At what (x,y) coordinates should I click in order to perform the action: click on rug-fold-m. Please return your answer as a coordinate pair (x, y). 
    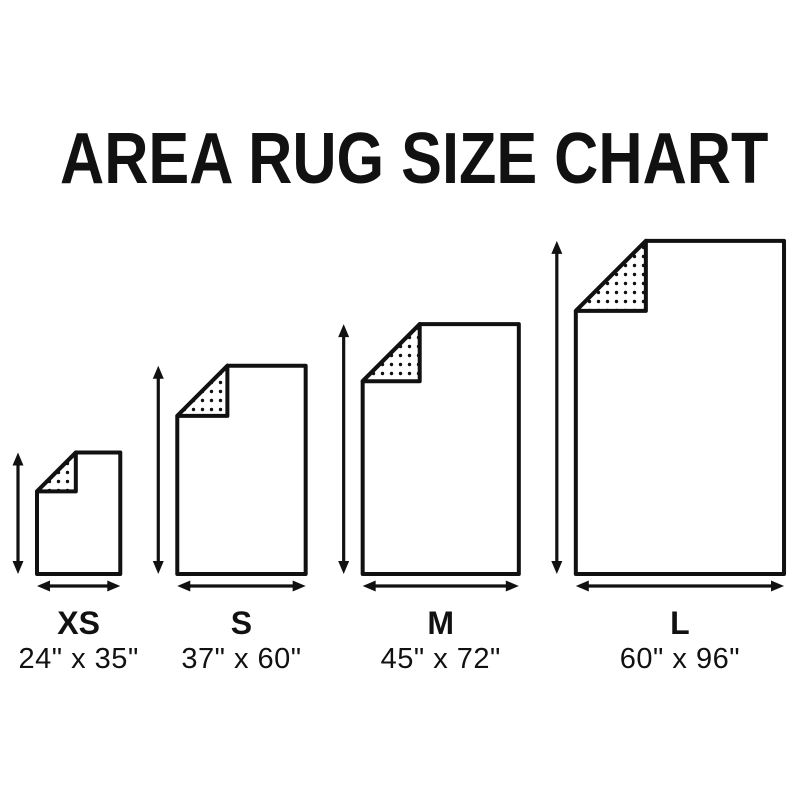
    Looking at the image, I should click on (391, 353).